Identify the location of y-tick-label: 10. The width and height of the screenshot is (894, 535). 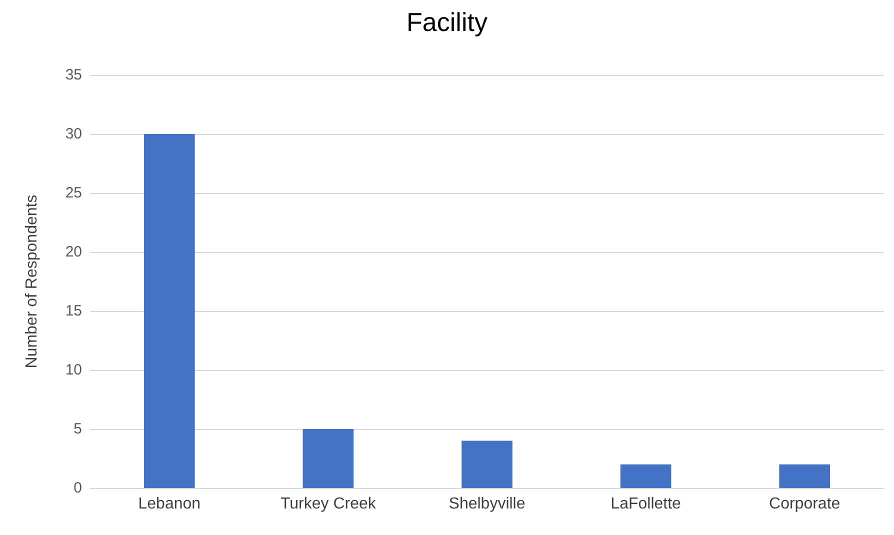
(73, 370).